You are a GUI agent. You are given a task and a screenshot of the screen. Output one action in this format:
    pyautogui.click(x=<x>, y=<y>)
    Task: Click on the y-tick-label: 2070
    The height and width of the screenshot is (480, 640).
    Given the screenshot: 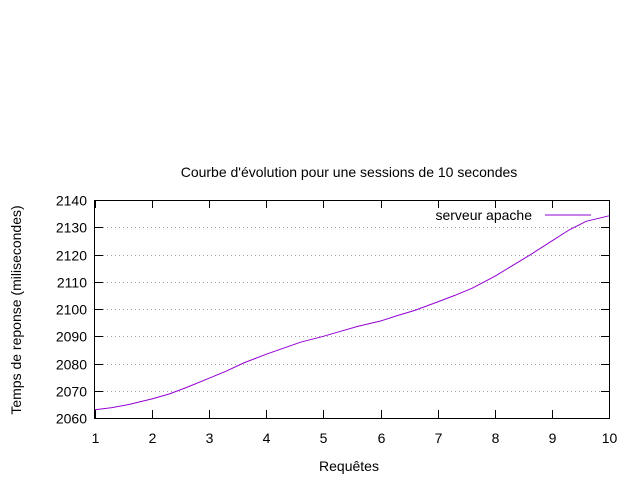 What is the action you would take?
    pyautogui.click(x=71, y=392)
    